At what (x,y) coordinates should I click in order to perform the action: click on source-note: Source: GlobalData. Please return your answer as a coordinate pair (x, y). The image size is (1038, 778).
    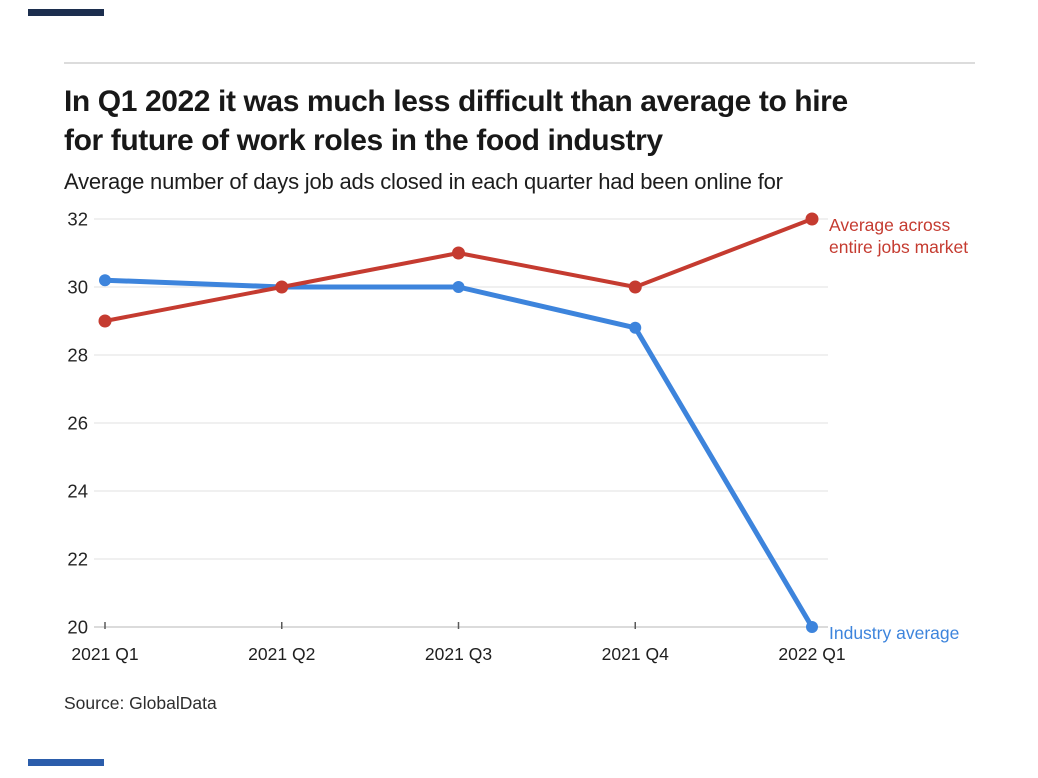
    Looking at the image, I should click on (140, 703).